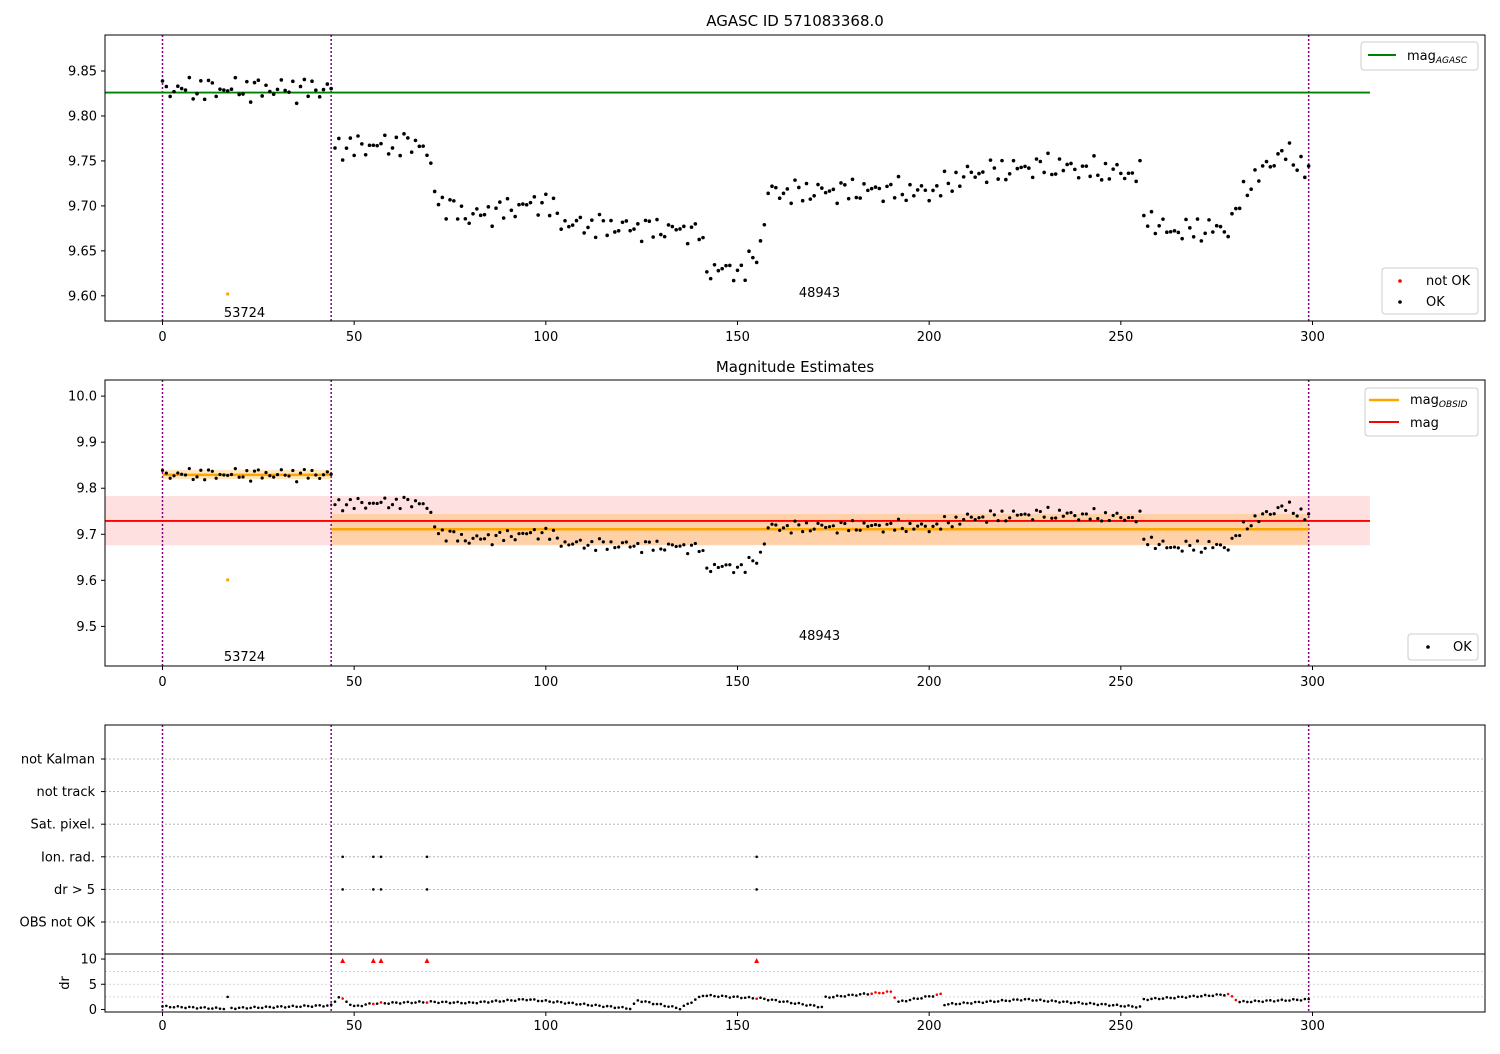 The width and height of the screenshot is (1500, 1054). What do you see at coordinates (86, 581) in the screenshot?
I see `y-tick-label: 9.6` at bounding box center [86, 581].